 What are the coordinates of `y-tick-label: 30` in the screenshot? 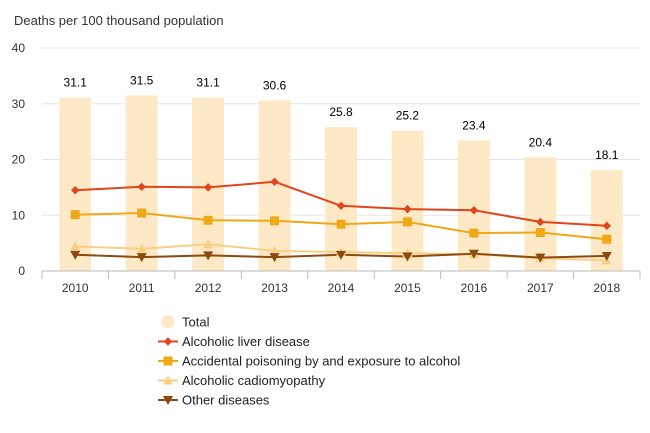 It's located at (19, 104).